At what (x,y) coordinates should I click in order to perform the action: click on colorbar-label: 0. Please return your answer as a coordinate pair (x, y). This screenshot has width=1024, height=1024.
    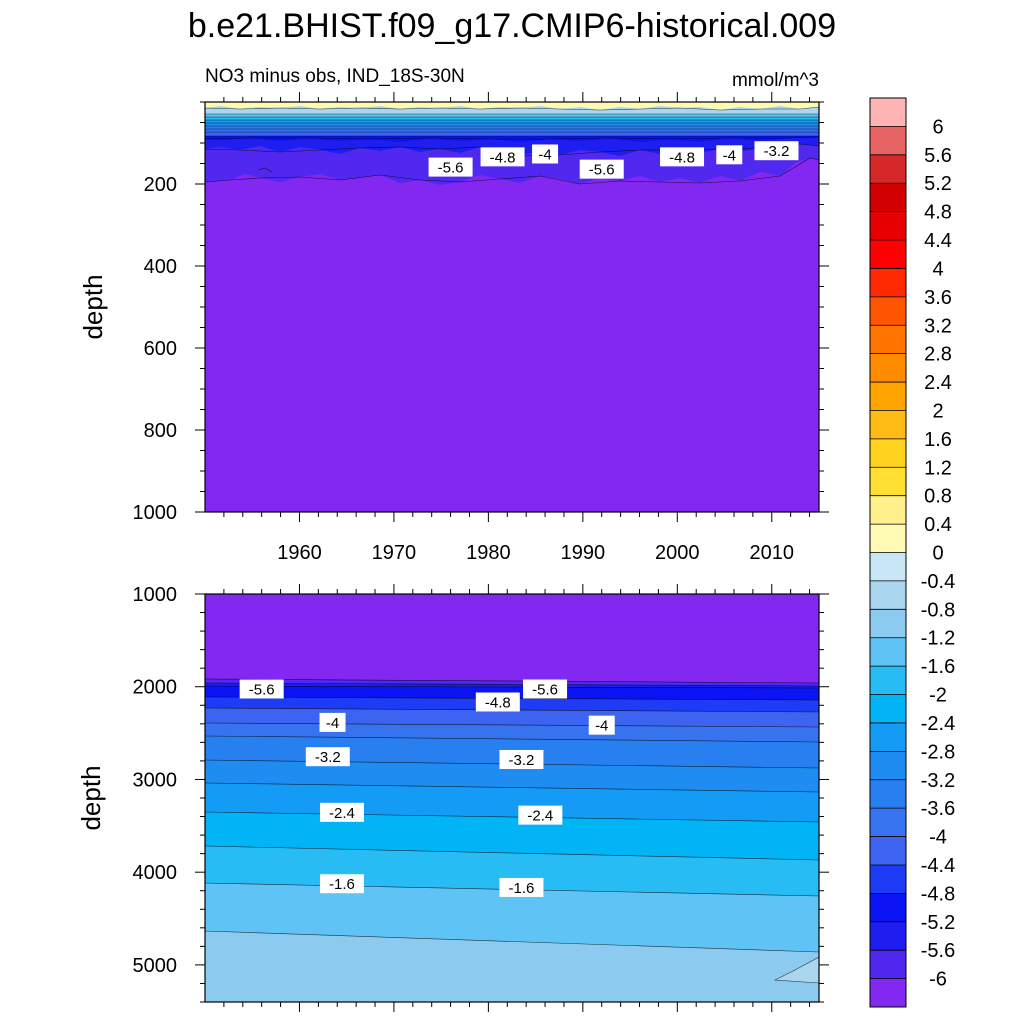
    Looking at the image, I should click on (937, 554).